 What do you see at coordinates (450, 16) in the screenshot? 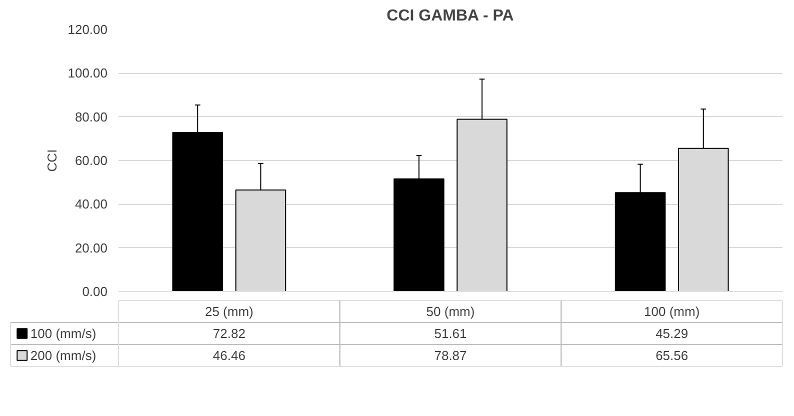
I see `chart-title: CCI GAMBA - PA` at bounding box center [450, 16].